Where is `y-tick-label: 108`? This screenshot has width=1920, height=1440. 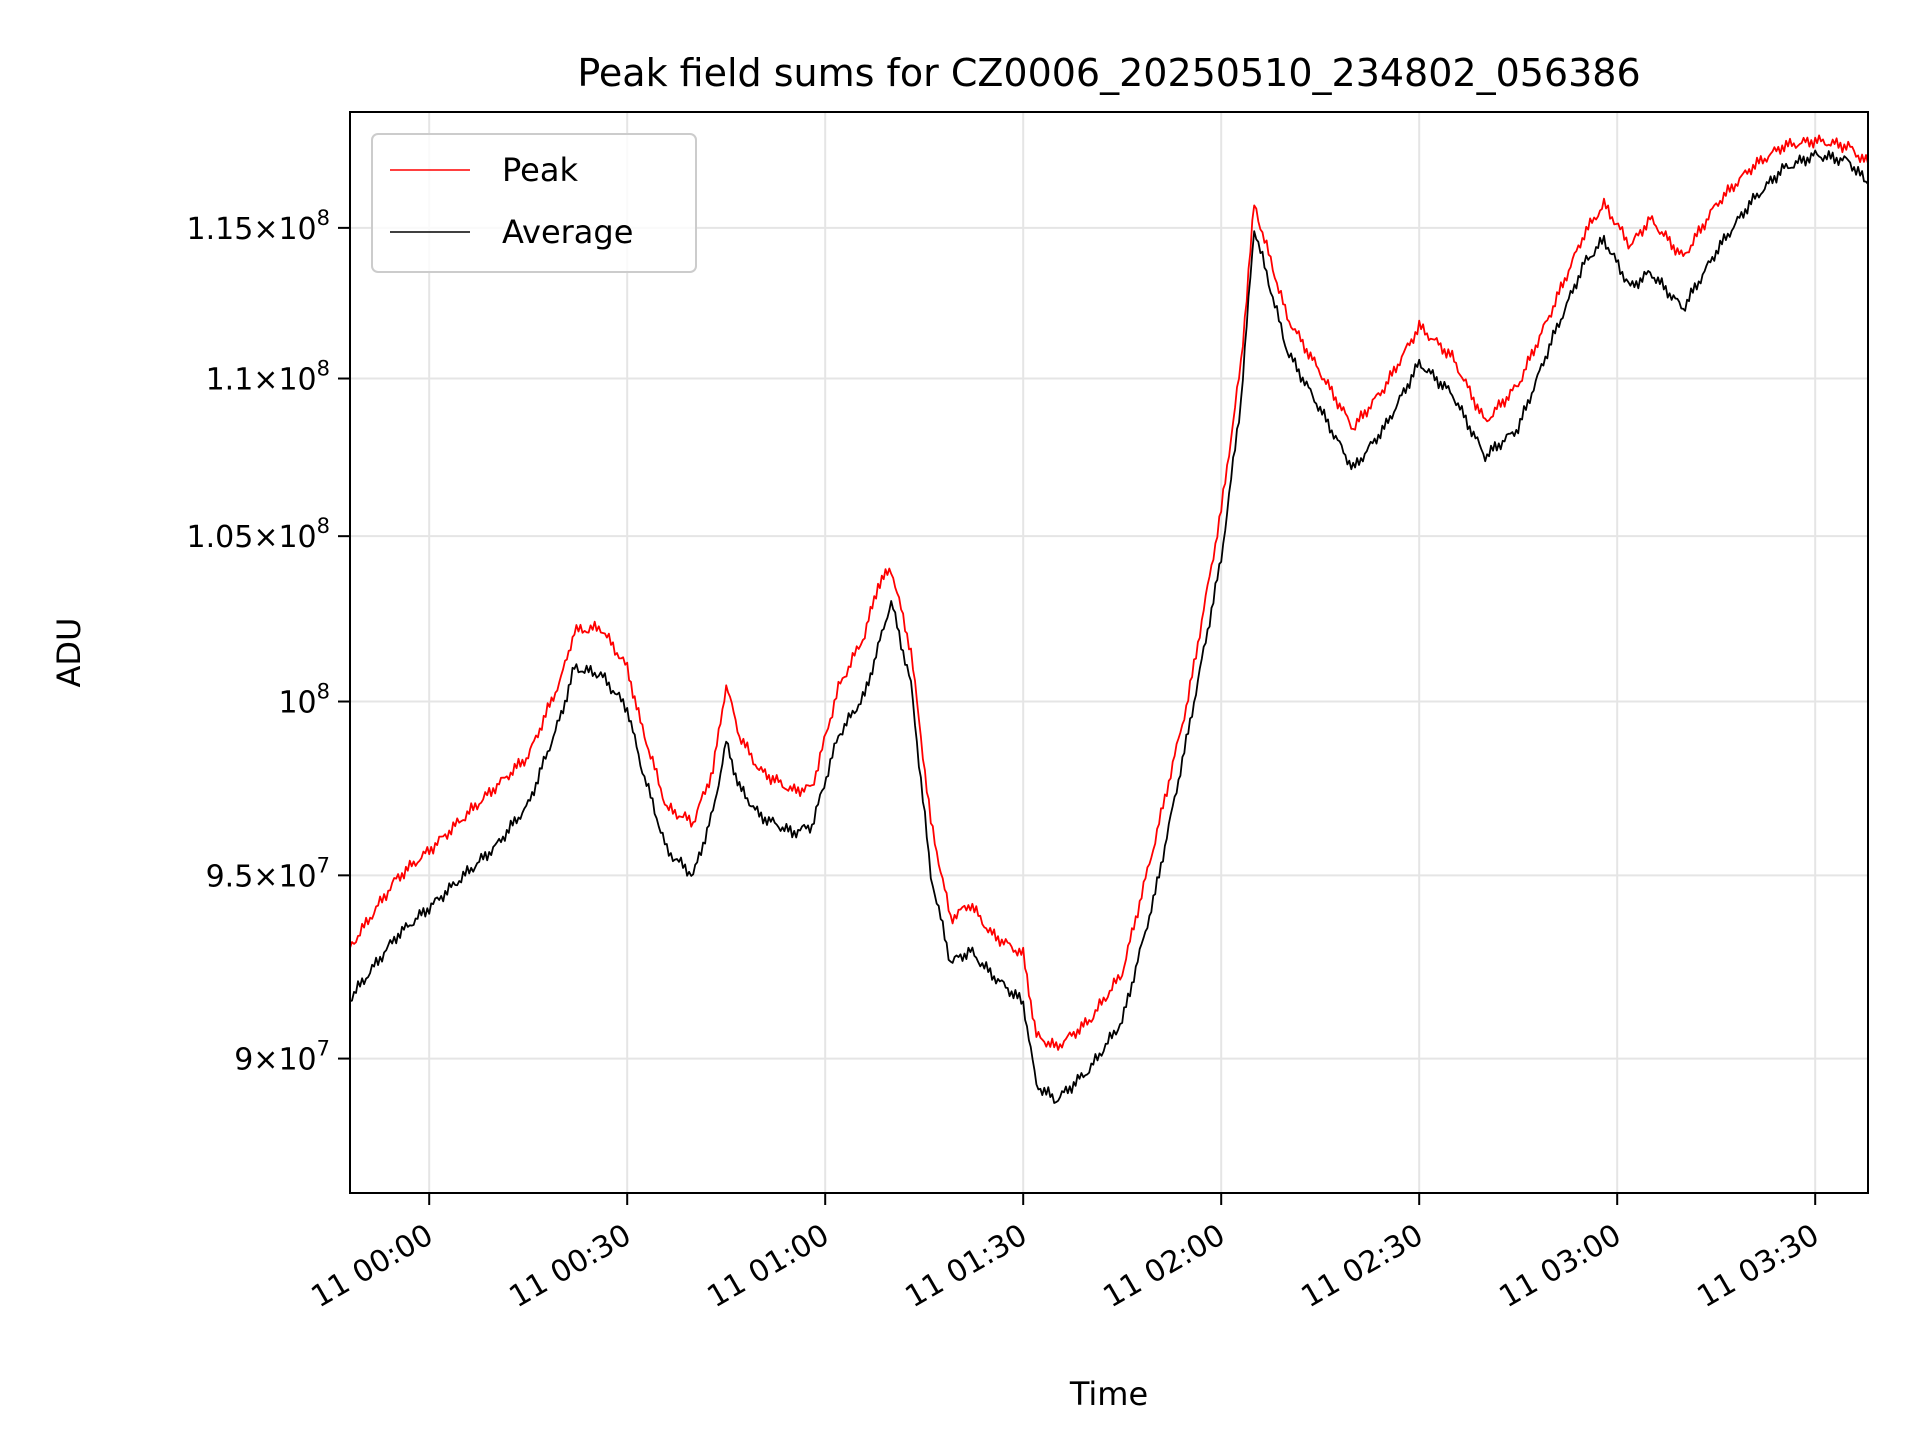 y-tick-label: 108 is located at coordinates (304, 700).